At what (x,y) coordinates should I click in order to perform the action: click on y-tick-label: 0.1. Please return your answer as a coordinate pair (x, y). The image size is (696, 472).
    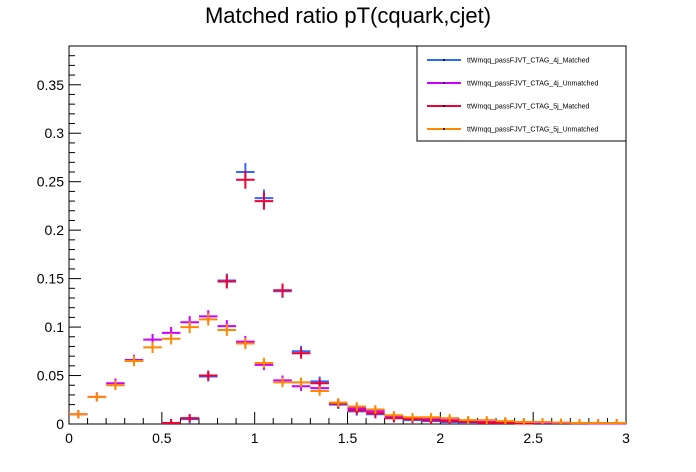
    Looking at the image, I should click on (55, 327).